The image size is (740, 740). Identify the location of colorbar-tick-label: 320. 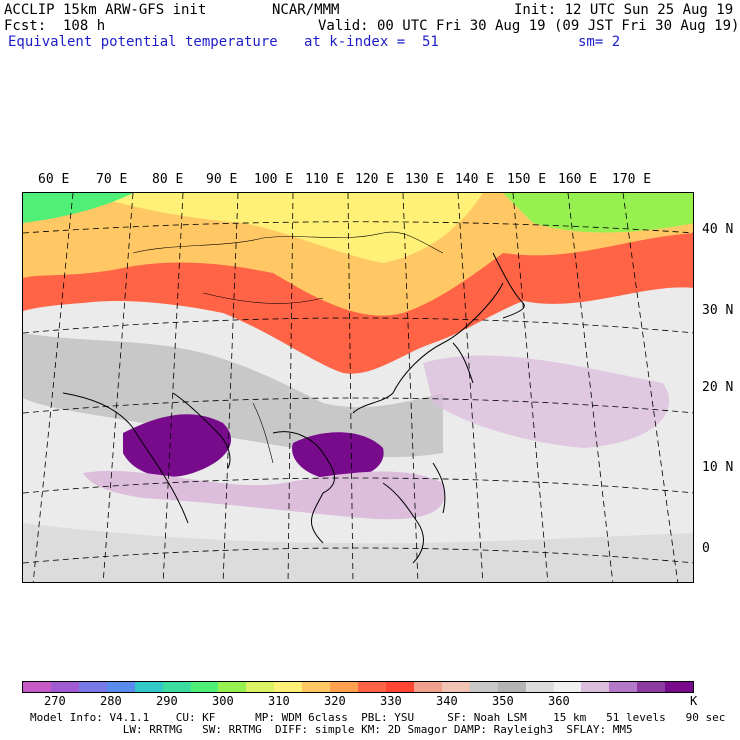
(335, 701).